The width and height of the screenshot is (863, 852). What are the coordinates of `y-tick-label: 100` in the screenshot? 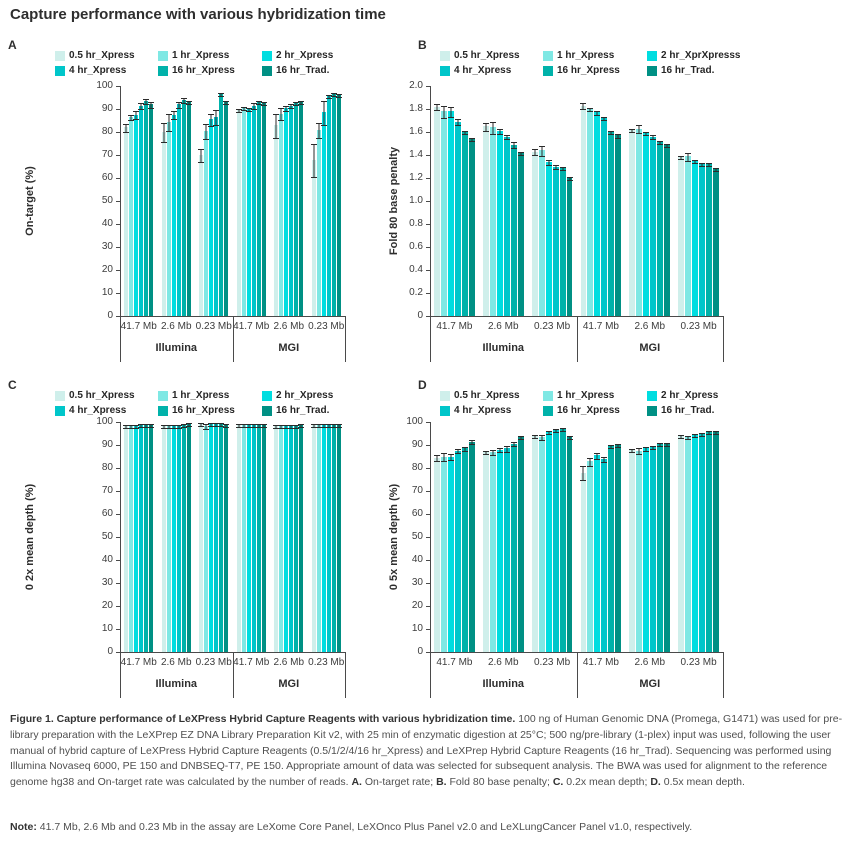 It's located at (414, 421).